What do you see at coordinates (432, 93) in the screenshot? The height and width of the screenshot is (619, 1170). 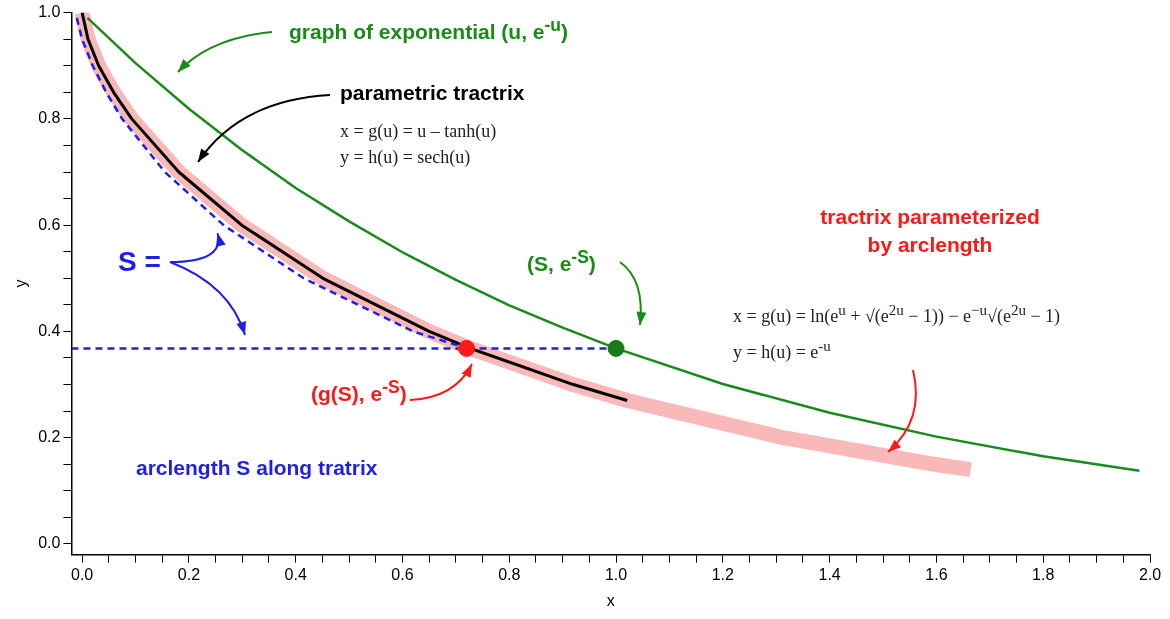 I see `annotation: parametric tractrix` at bounding box center [432, 93].